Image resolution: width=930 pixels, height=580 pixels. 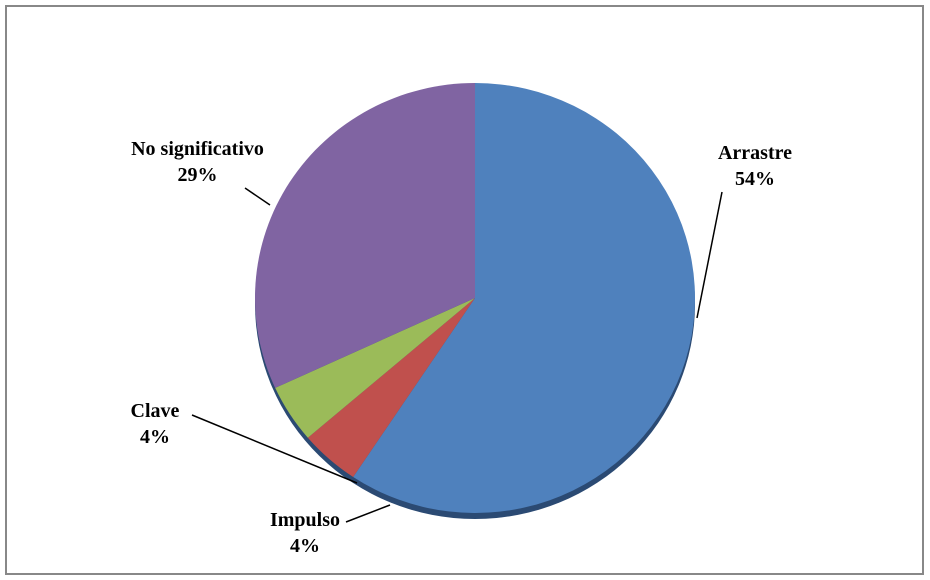 What do you see at coordinates (155, 411) in the screenshot?
I see `category-label: Clave` at bounding box center [155, 411].